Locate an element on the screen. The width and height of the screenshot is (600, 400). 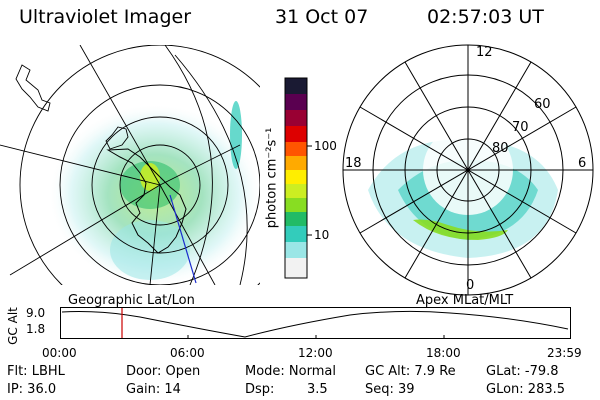
coastline-peninsula is located at coordinates (117, 138).